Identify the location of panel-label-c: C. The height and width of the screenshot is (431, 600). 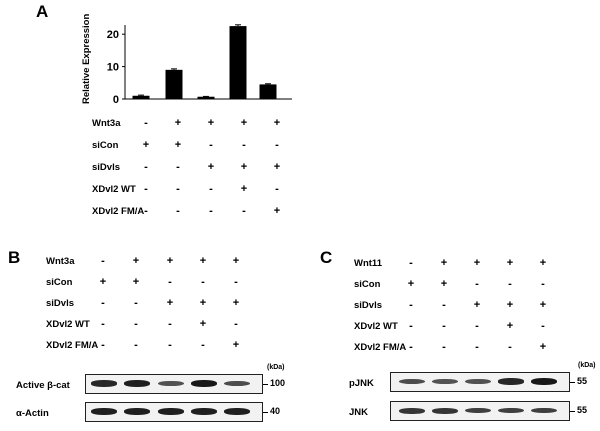
(326, 257).